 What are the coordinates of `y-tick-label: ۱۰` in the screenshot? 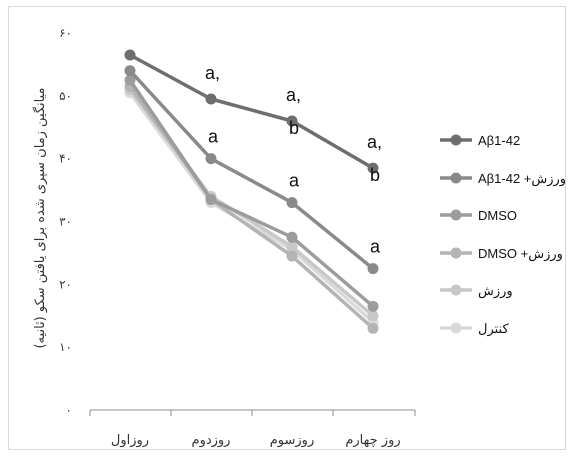 It's located at (65, 347).